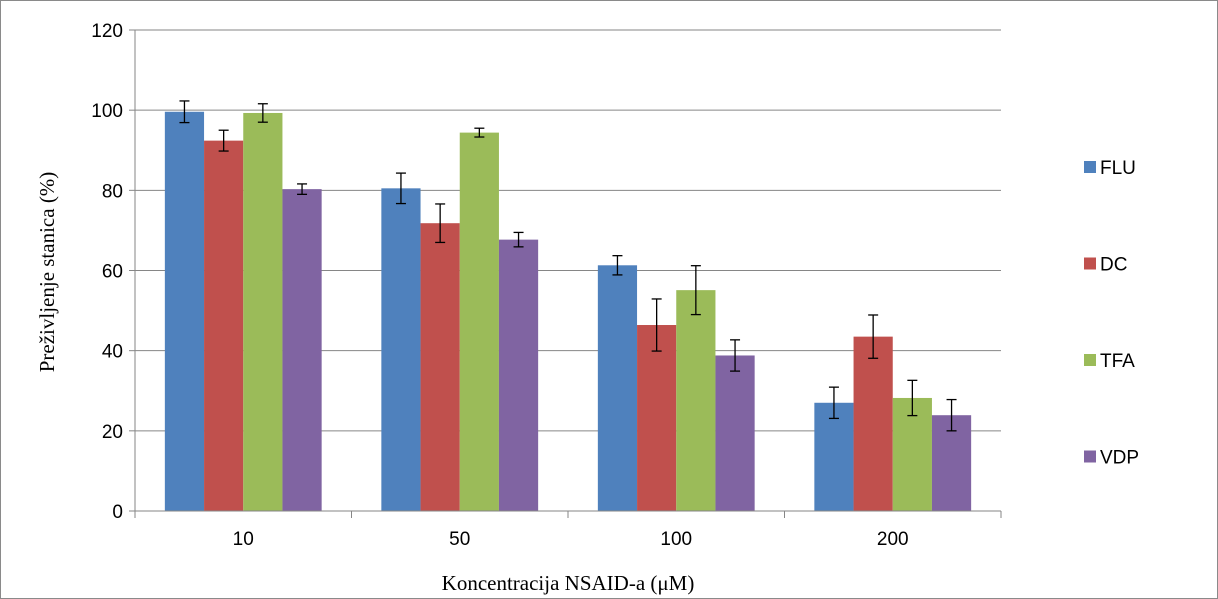 The image size is (1218, 599). Describe the element at coordinates (1119, 458) in the screenshot. I see `legend-label-vdp: VDP` at that location.